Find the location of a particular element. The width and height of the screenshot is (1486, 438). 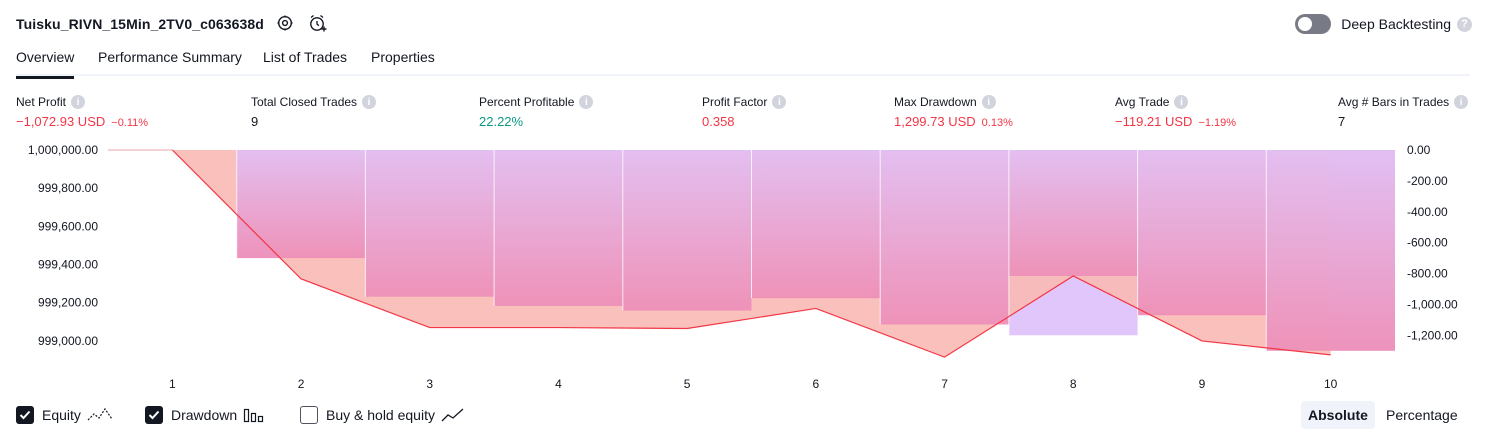

legend-buy-hold-label: Buy & hold equity is located at coordinates (380, 415).